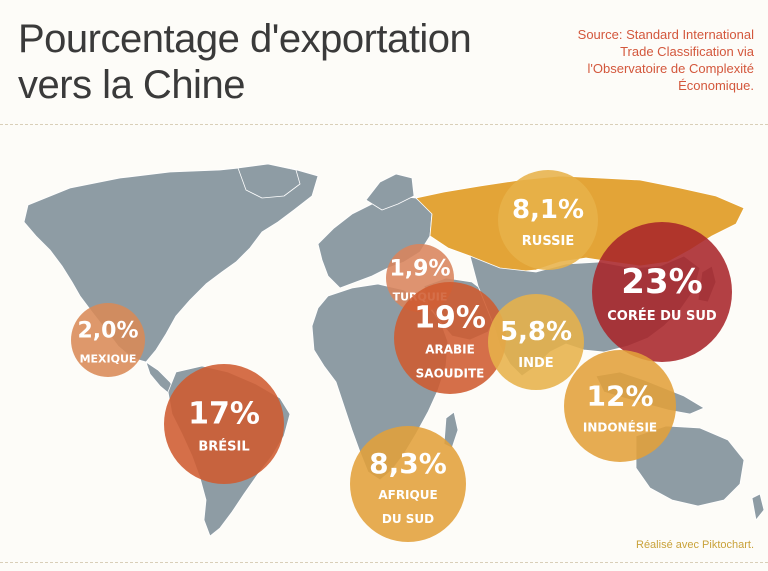  What do you see at coordinates (107, 331) in the screenshot?
I see `bubble-value-mexique: 2,0%` at bounding box center [107, 331].